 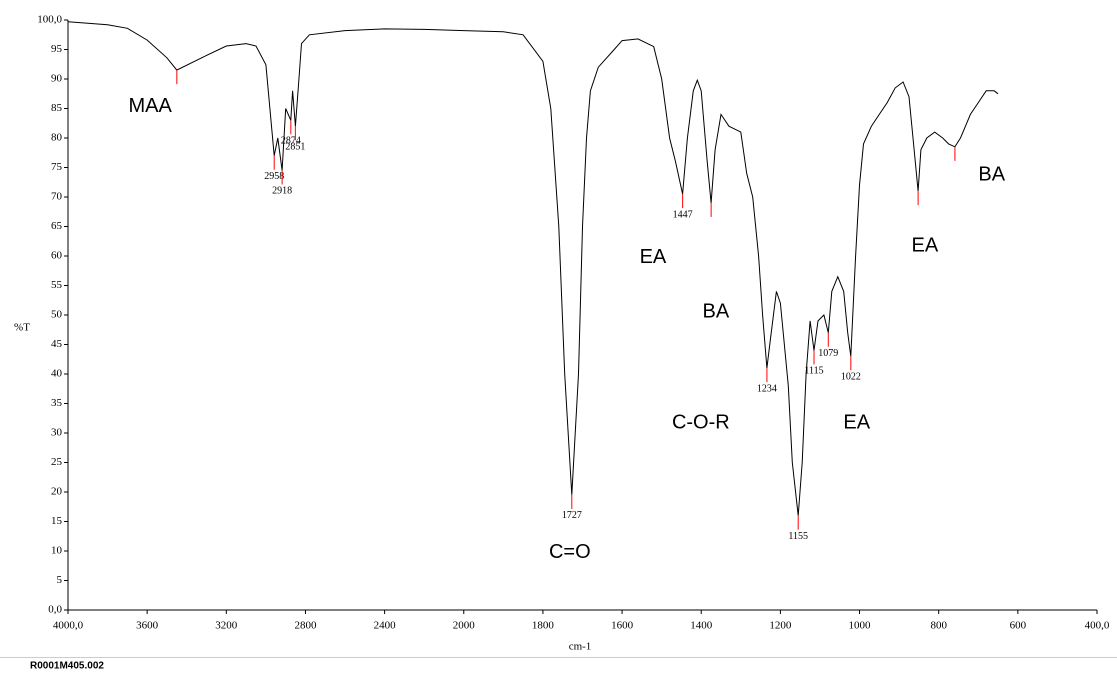 What do you see at coordinates (150, 106) in the screenshot?
I see `annotation: MAA` at bounding box center [150, 106].